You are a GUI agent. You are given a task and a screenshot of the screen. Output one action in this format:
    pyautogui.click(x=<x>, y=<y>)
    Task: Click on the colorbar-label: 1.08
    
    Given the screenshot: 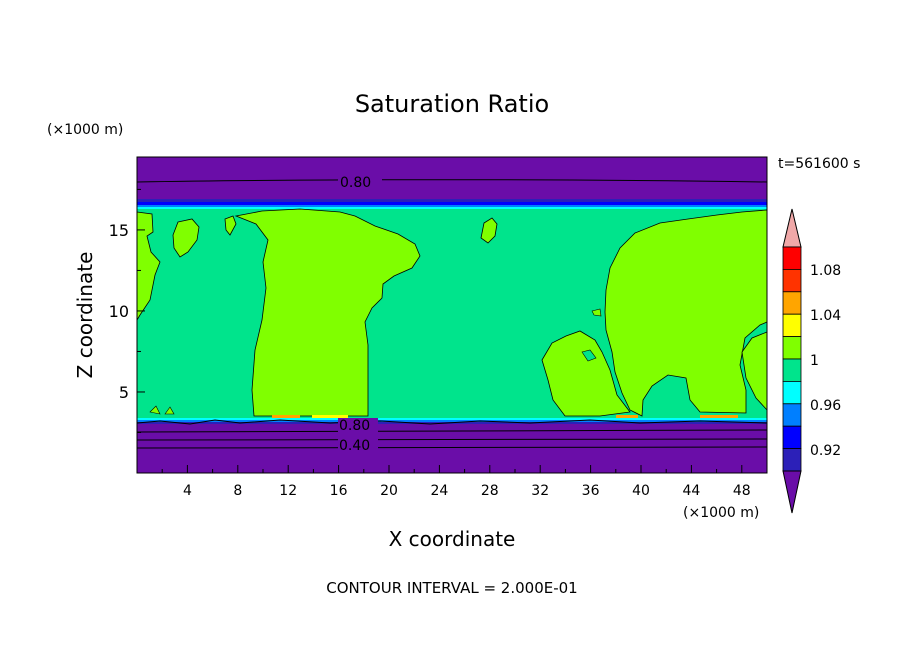 What is the action you would take?
    pyautogui.click(x=825, y=271)
    